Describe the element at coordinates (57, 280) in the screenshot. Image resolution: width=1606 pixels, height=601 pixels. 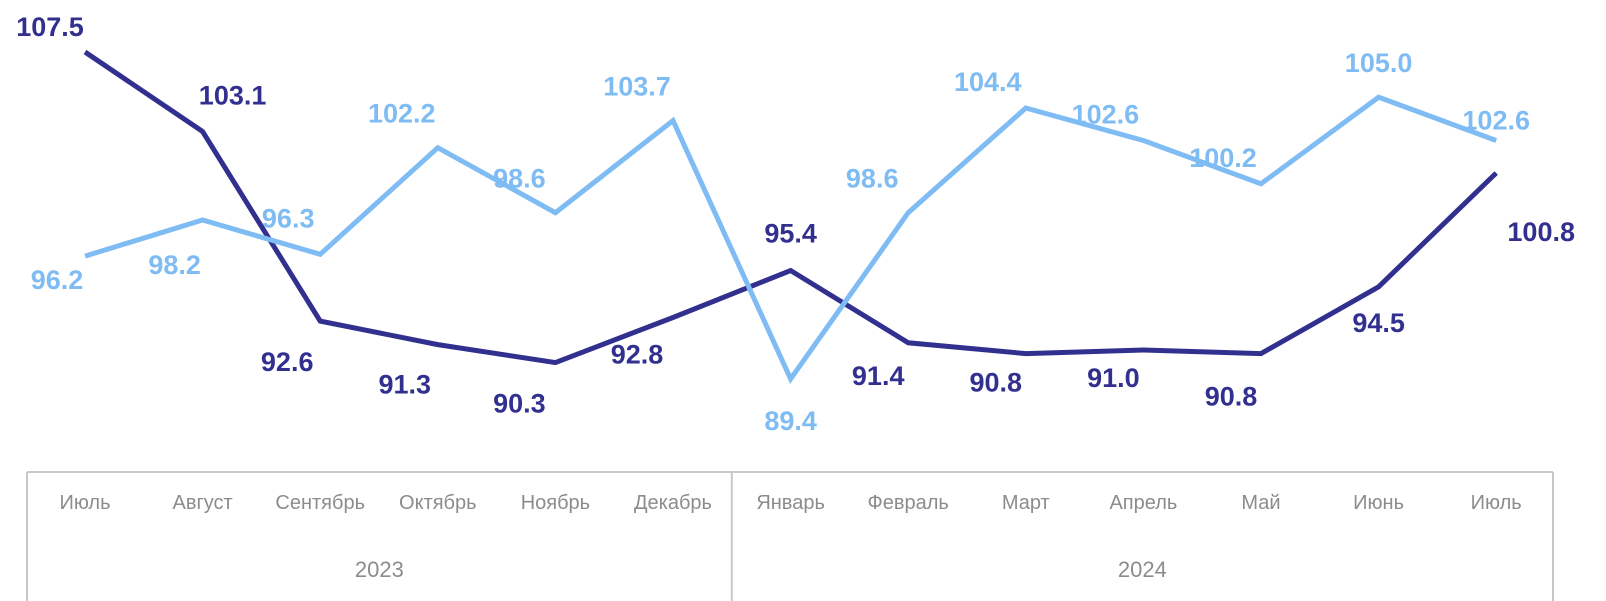
I see `data-label: 96.2` at that location.